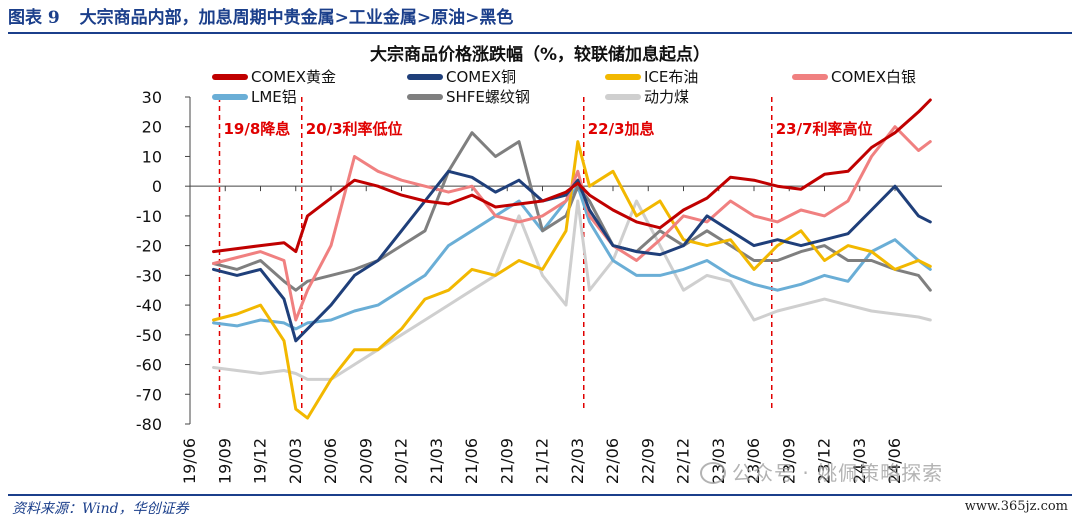 This screenshot has width=1080, height=523. Describe the element at coordinates (671, 77) in the screenshot. I see `legend-label: ICE布油` at that location.